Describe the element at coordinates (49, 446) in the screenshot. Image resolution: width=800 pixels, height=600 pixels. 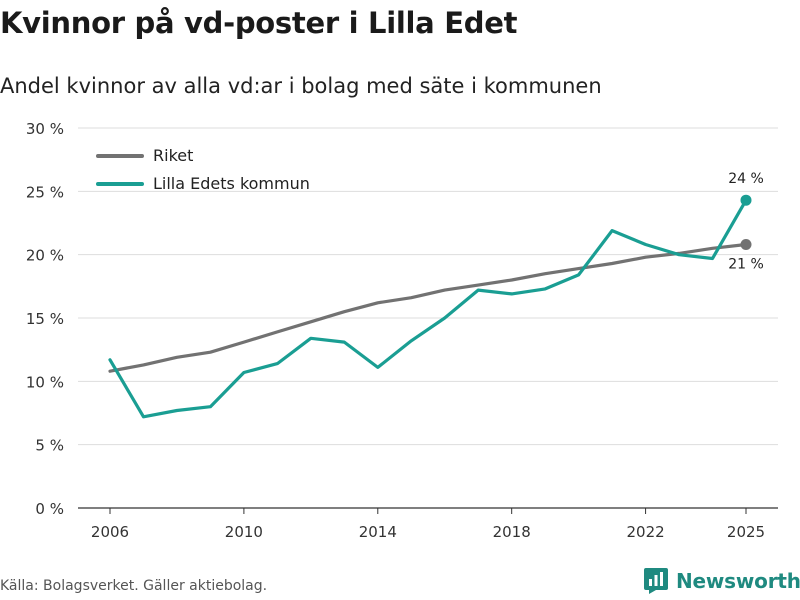
I see `y-tick-label: 5 %` at that location.